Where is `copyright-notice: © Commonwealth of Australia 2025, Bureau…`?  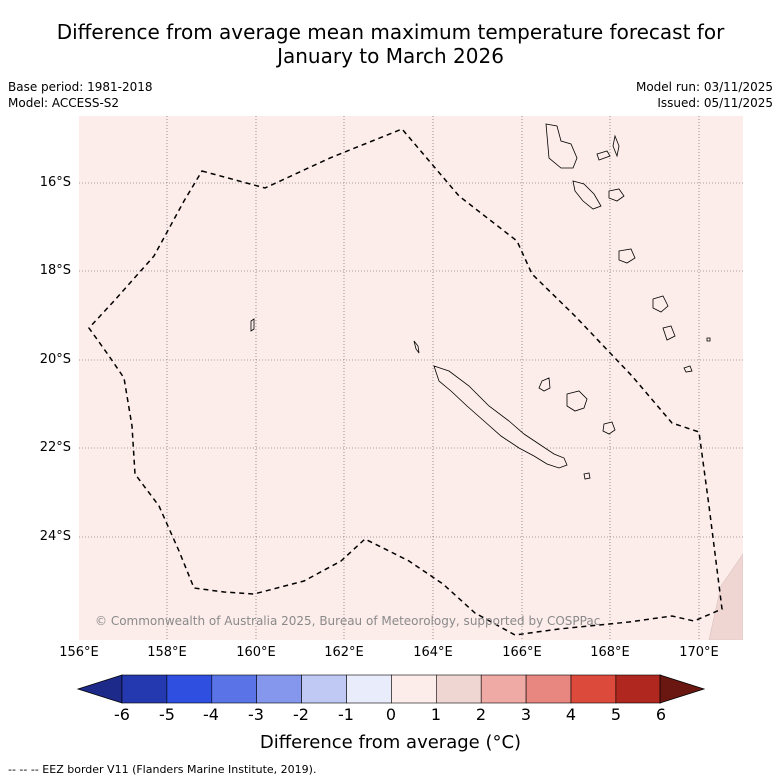
copyright-notice: © Commonwealth of Australia 2025, Bureau… is located at coordinates (348, 621).